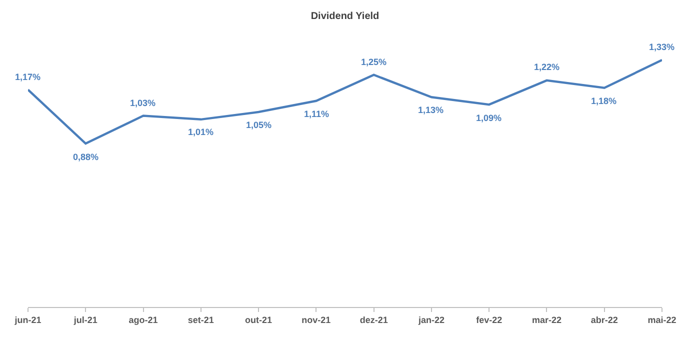 Image resolution: width=690 pixels, height=337 pixels. I want to click on x-tick-label: jun-21, so click(28, 319).